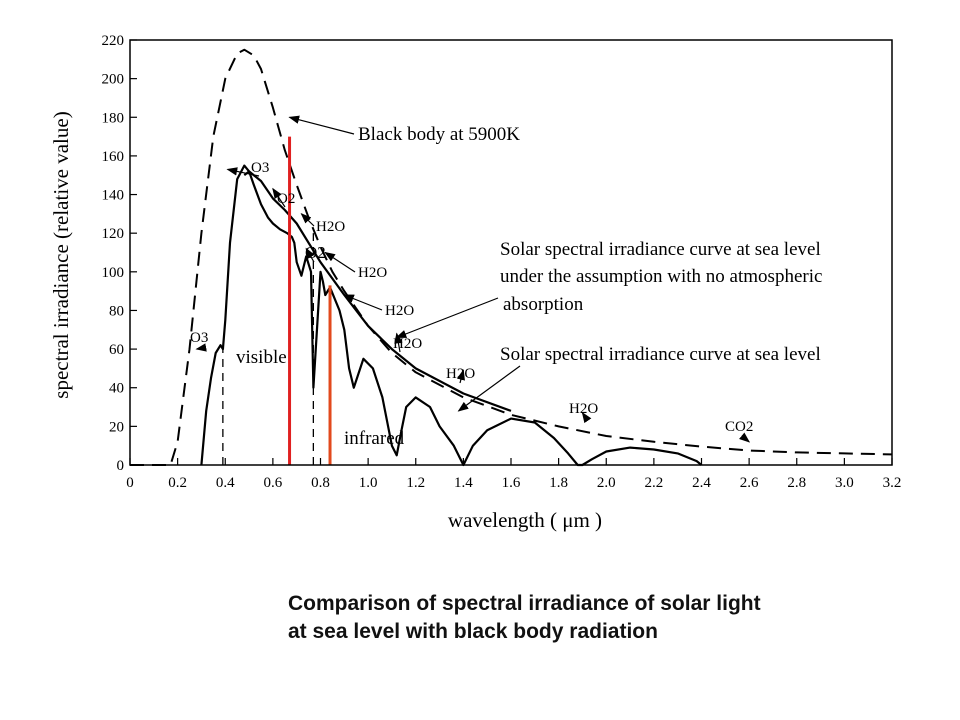 The height and width of the screenshot is (720, 960). I want to click on x-tick-label: 1.0, so click(368, 483).